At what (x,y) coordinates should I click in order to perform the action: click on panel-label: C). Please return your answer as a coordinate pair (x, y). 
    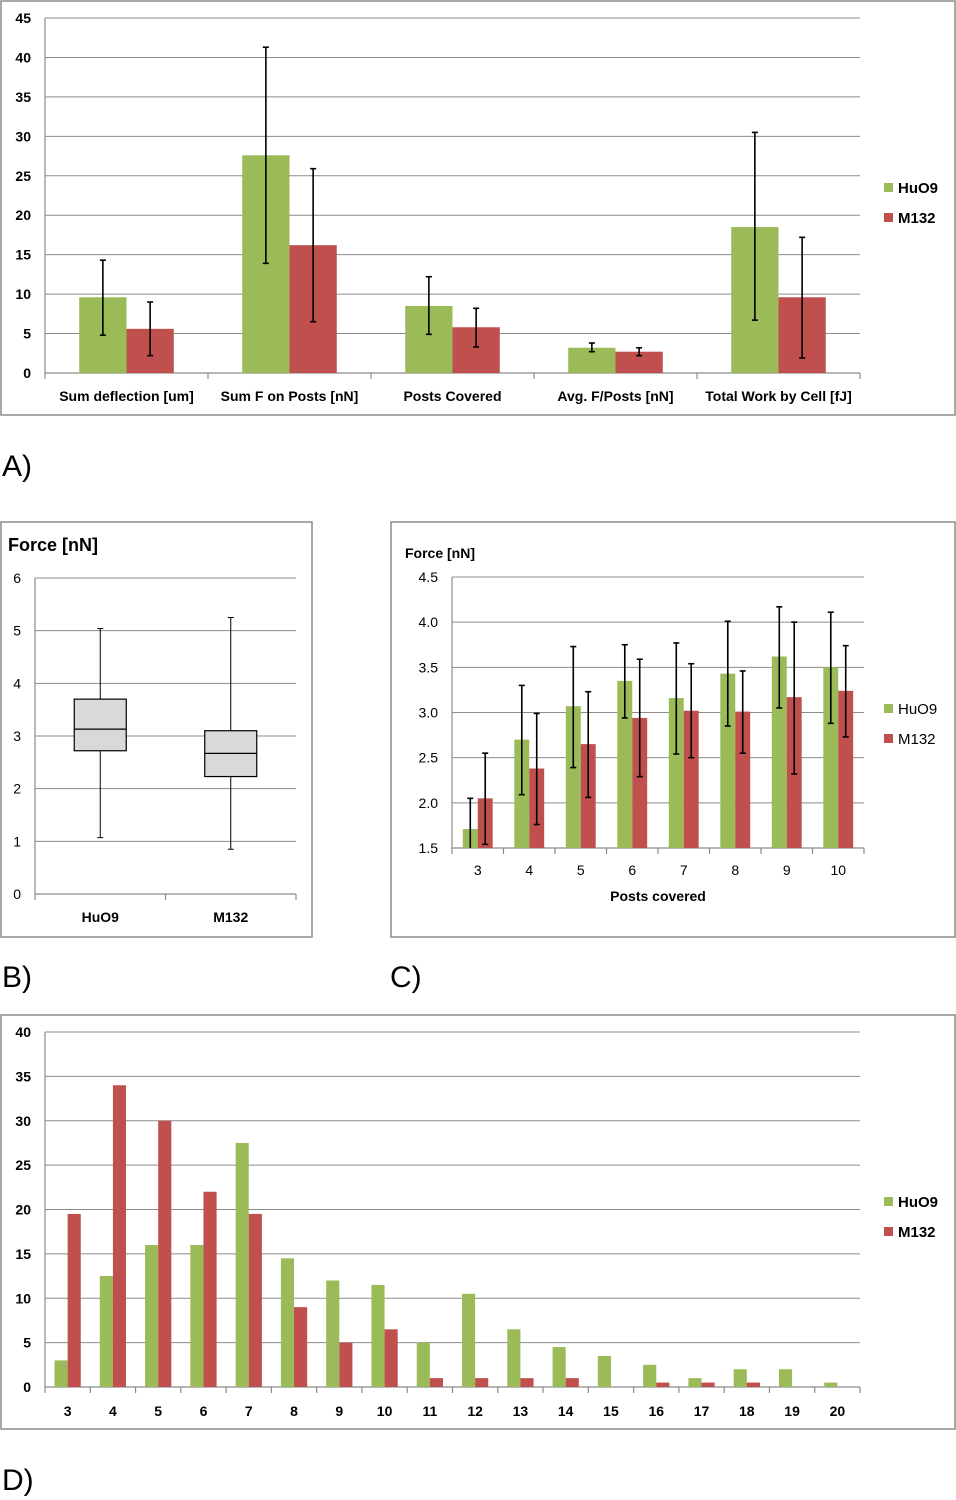
    Looking at the image, I should click on (406, 977).